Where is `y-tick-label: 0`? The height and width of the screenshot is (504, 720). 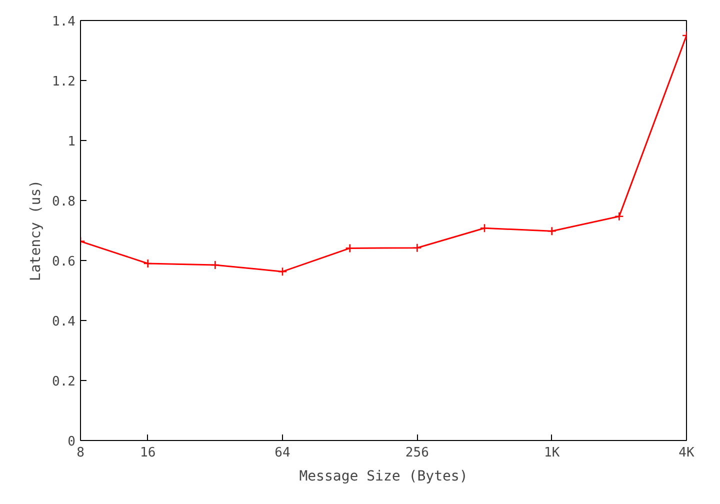 y-tick-label: 0 is located at coordinates (72, 442).